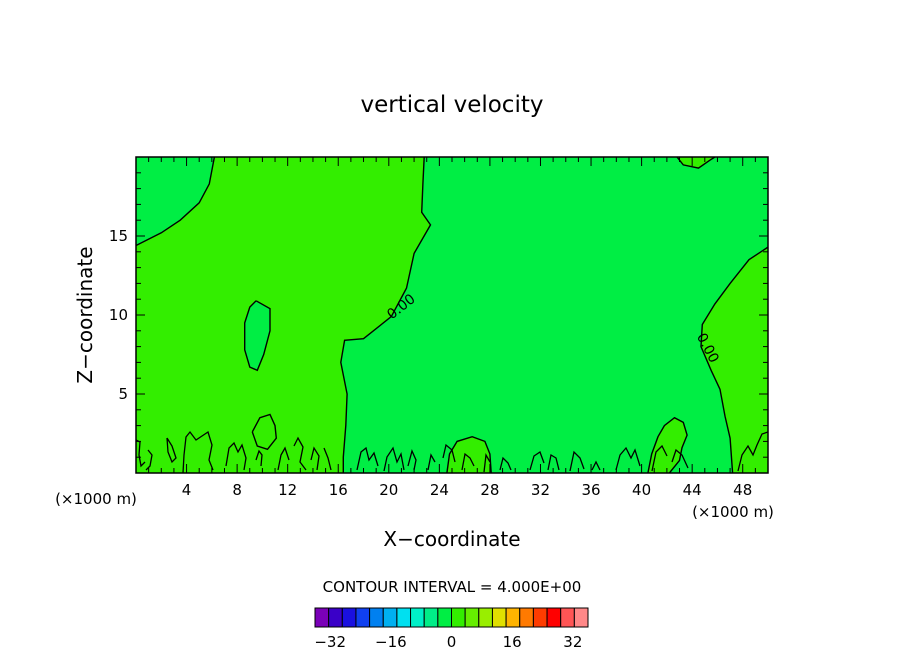  What do you see at coordinates (338, 490) in the screenshot?
I see `x-tick-label-16: 16` at bounding box center [338, 490].